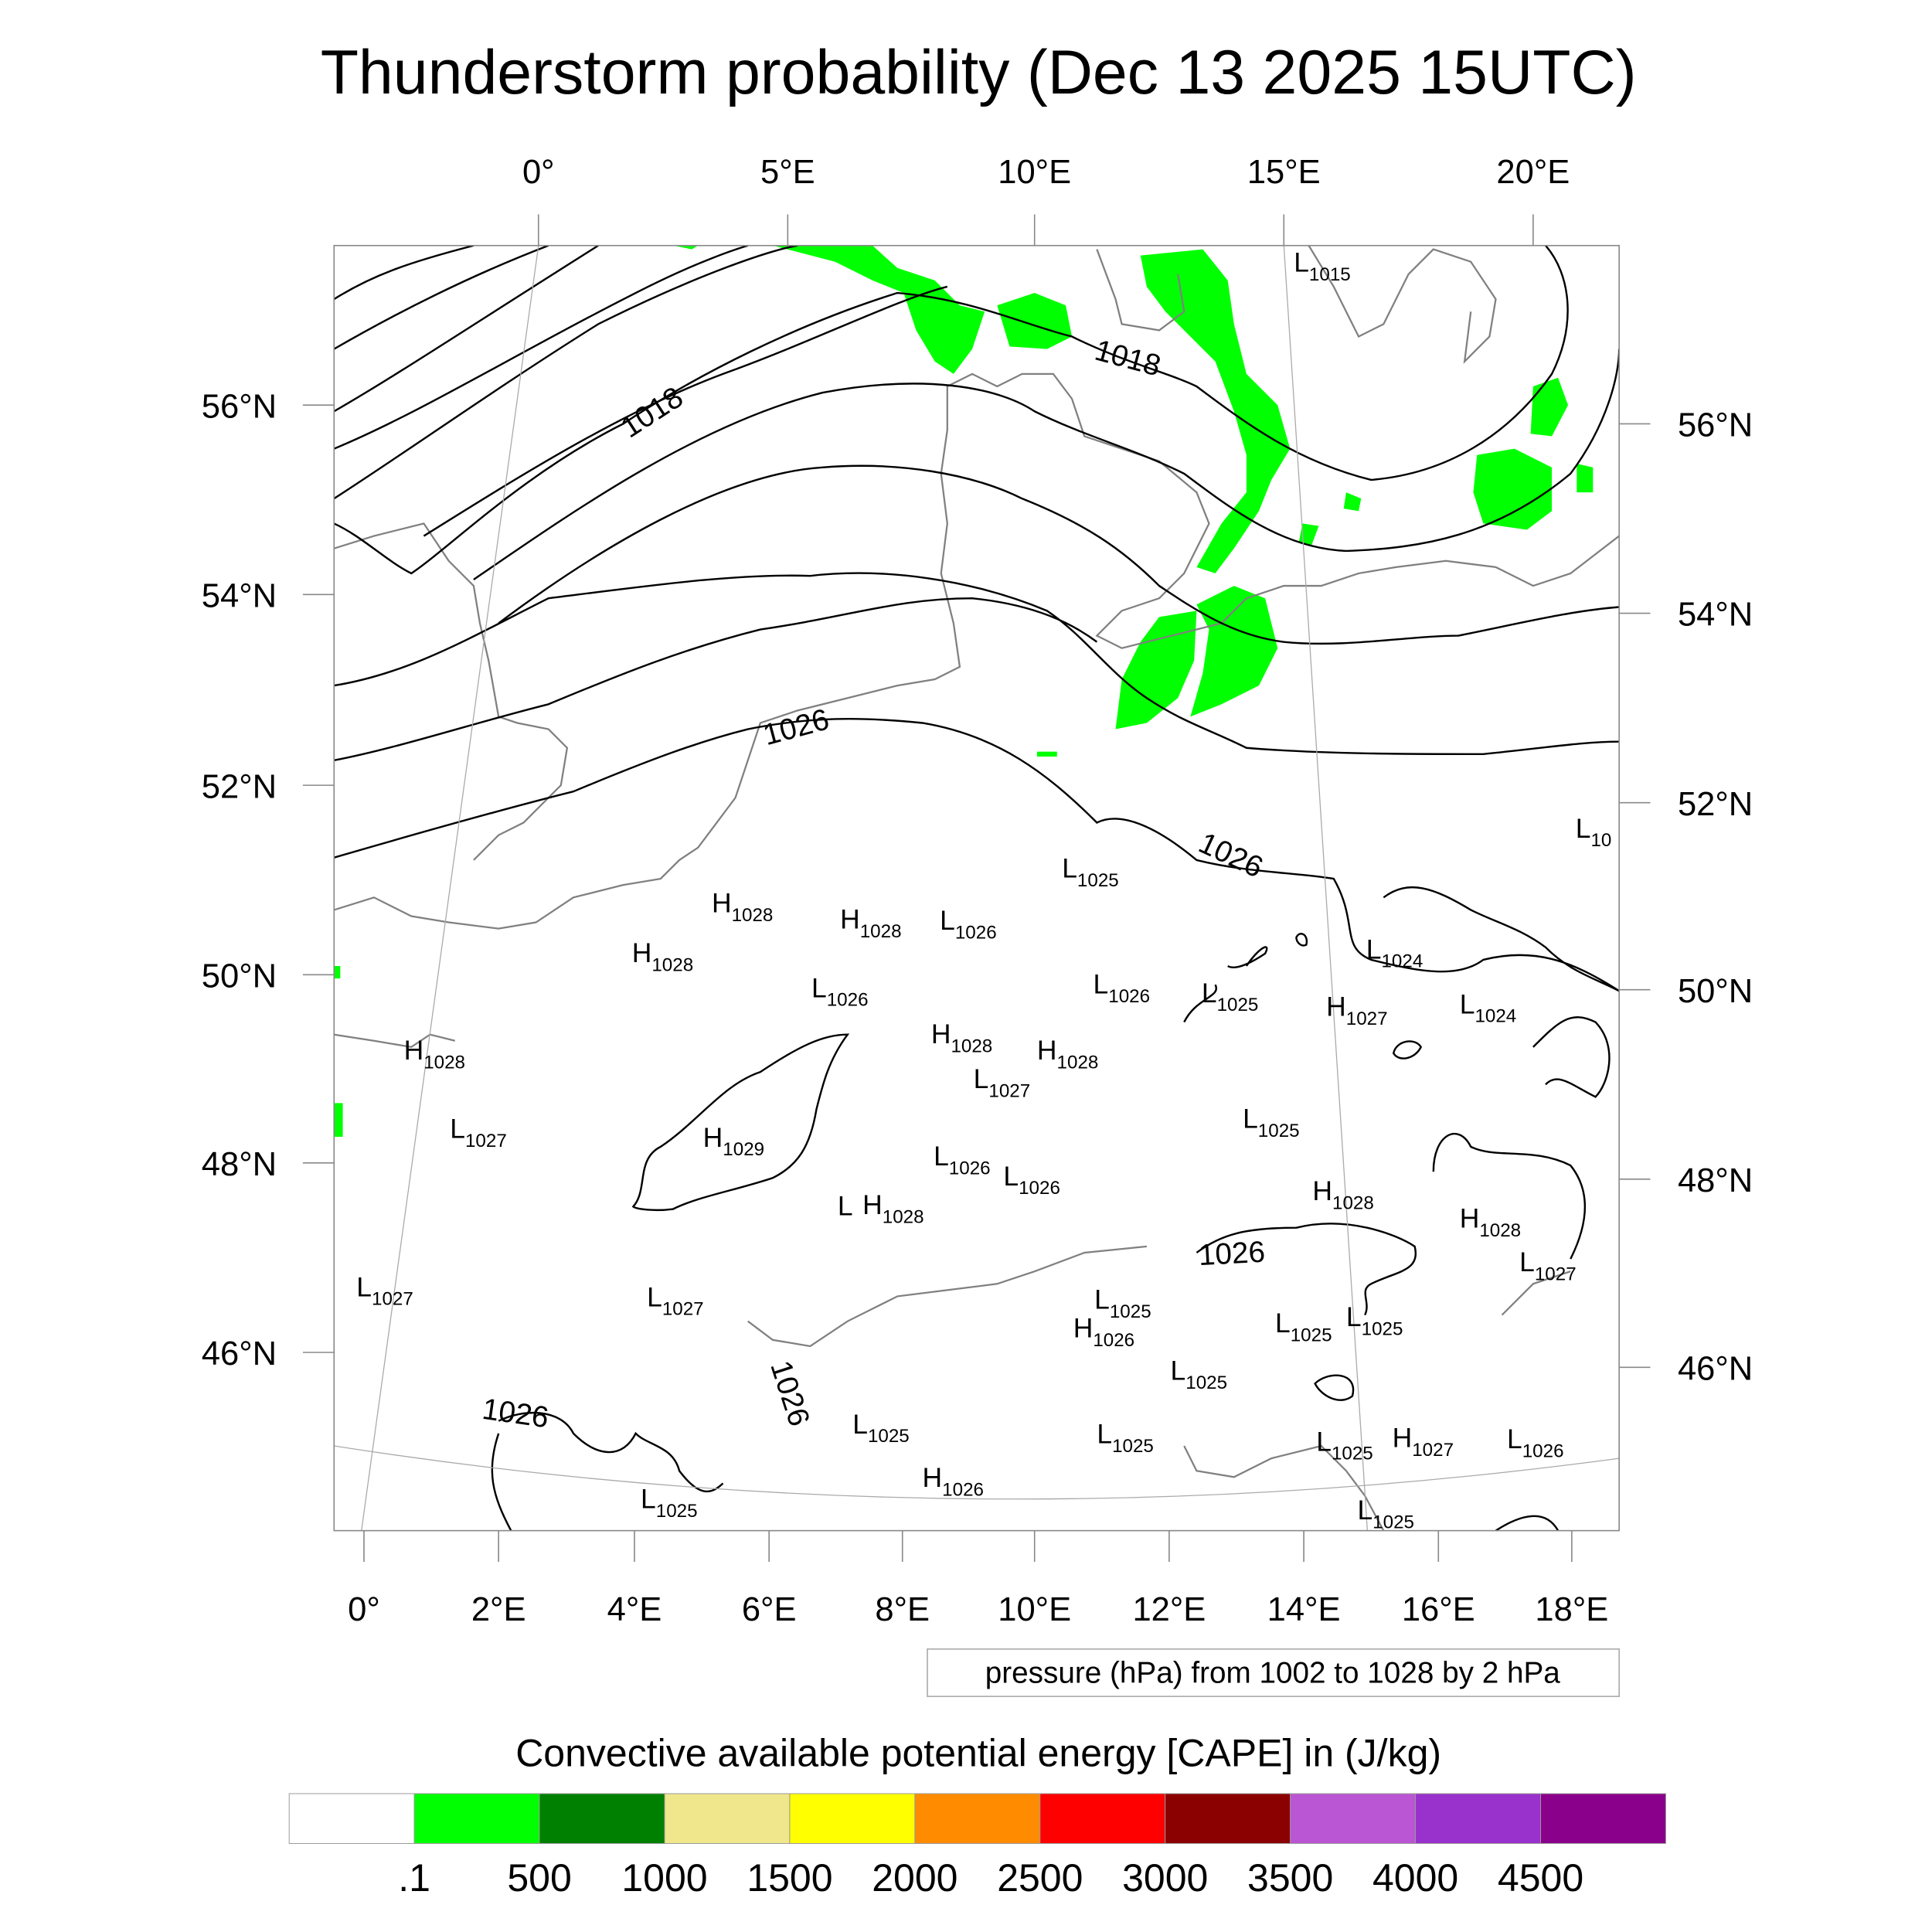  Describe the element at coordinates (1572, 1610) in the screenshot. I see `lon-label: 18°E` at that location.